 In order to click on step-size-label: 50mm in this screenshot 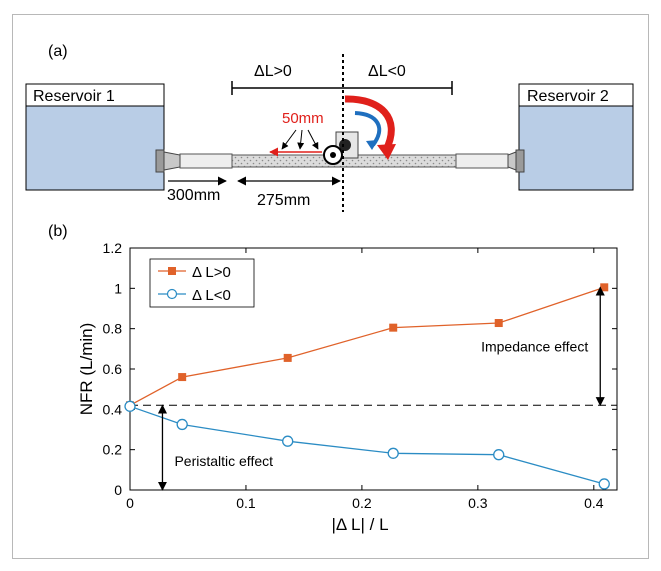, I will do `click(303, 118)`.